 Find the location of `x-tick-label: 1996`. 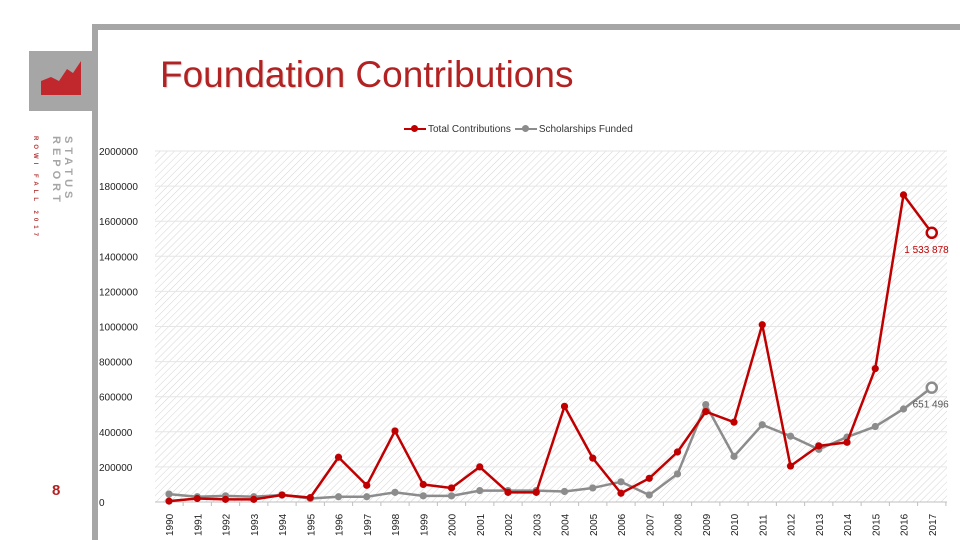

x-tick-label: 1996 is located at coordinates (340, 524).